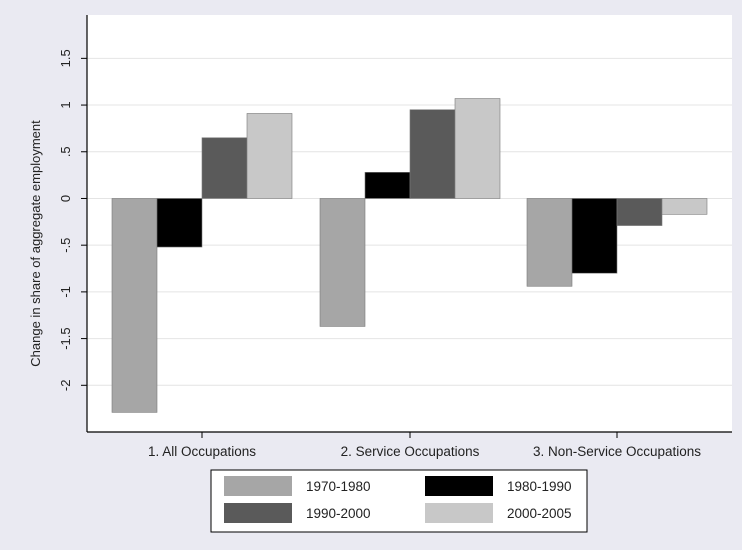 The image size is (742, 555). I want to click on y-tick-label: .5, so click(65, 151).